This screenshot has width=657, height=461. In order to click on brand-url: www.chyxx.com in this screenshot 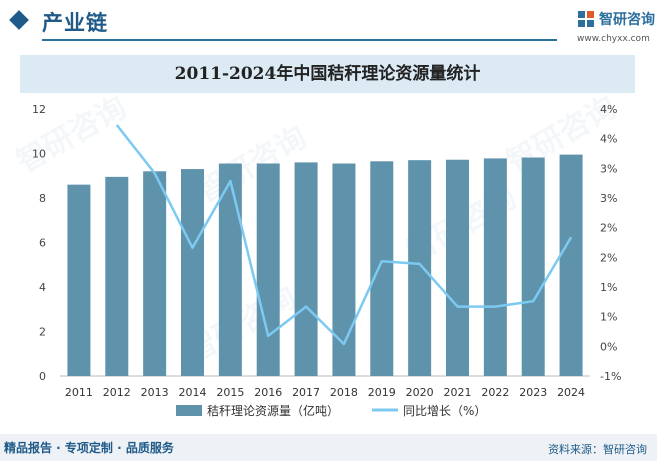, I will do `click(613, 39)`.